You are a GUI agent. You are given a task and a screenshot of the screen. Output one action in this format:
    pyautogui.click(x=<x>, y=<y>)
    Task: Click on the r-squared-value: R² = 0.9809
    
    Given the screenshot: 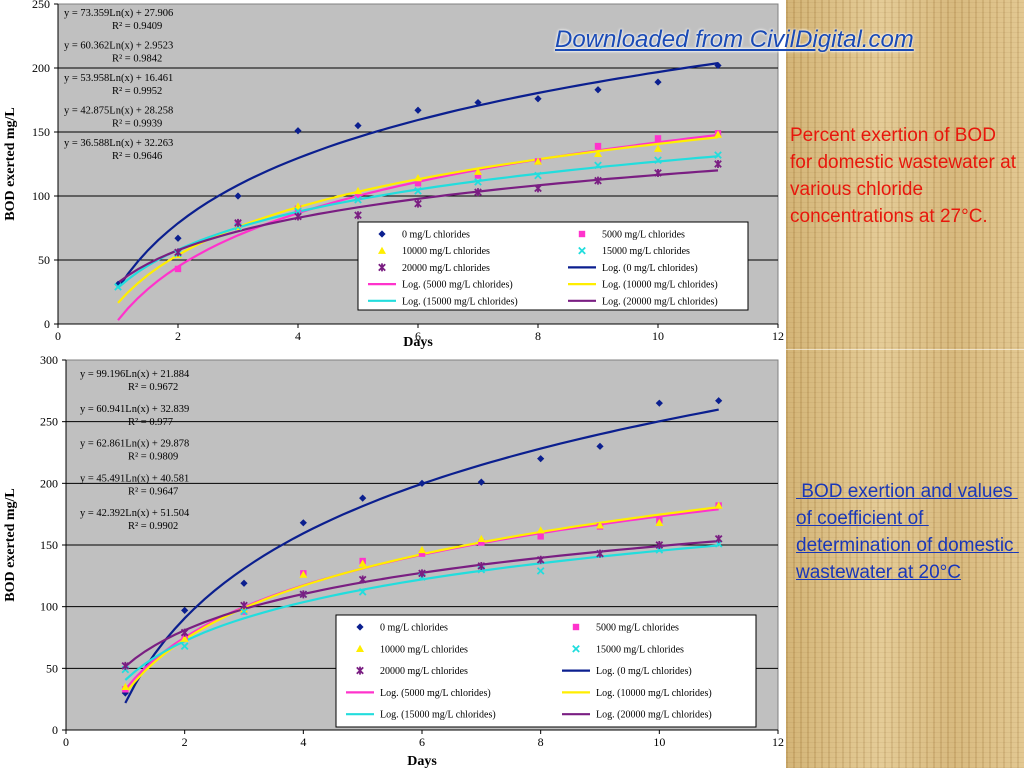 What is the action you would take?
    pyautogui.click(x=153, y=457)
    